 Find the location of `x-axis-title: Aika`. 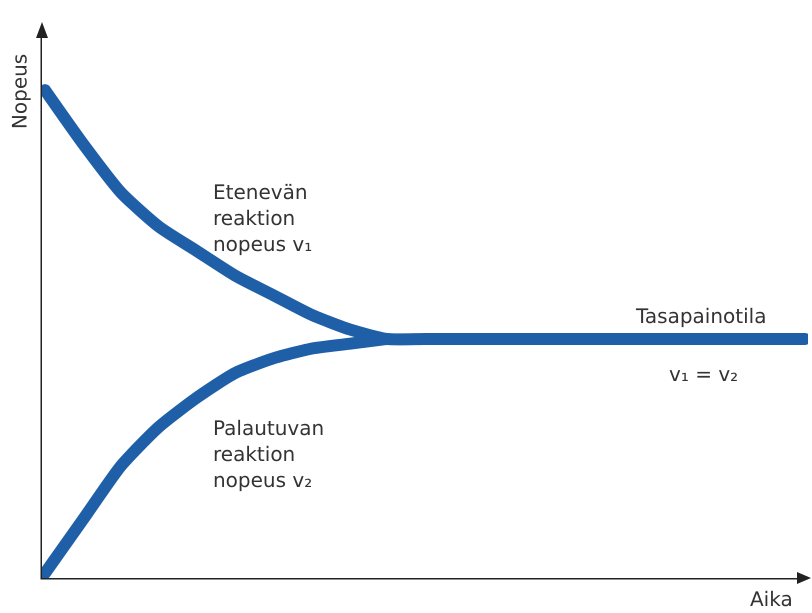

x-axis-title: Aika is located at coordinates (771, 599).